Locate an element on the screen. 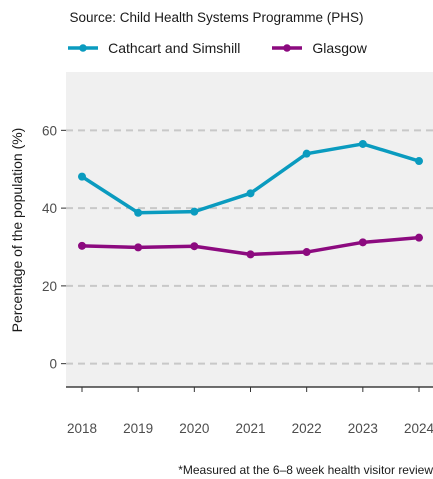  legend-label-cathcart: Cathcart and Simshill is located at coordinates (174, 48).